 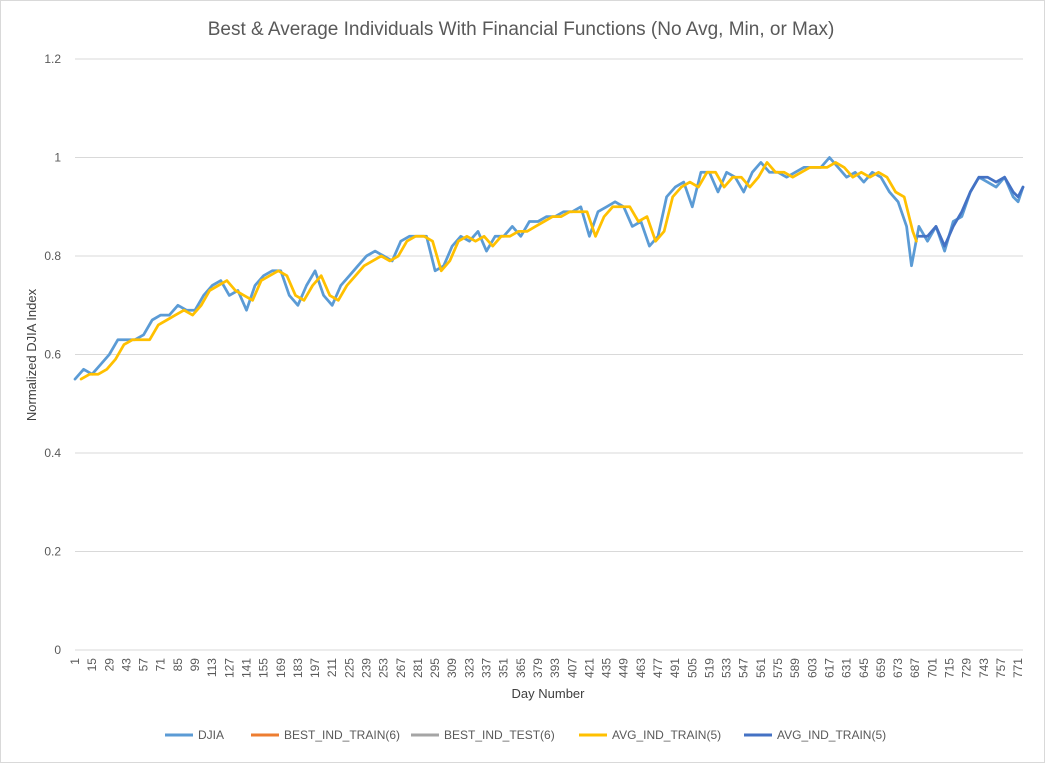 What do you see at coordinates (864, 668) in the screenshot?
I see `x-tick-label: 645` at bounding box center [864, 668].